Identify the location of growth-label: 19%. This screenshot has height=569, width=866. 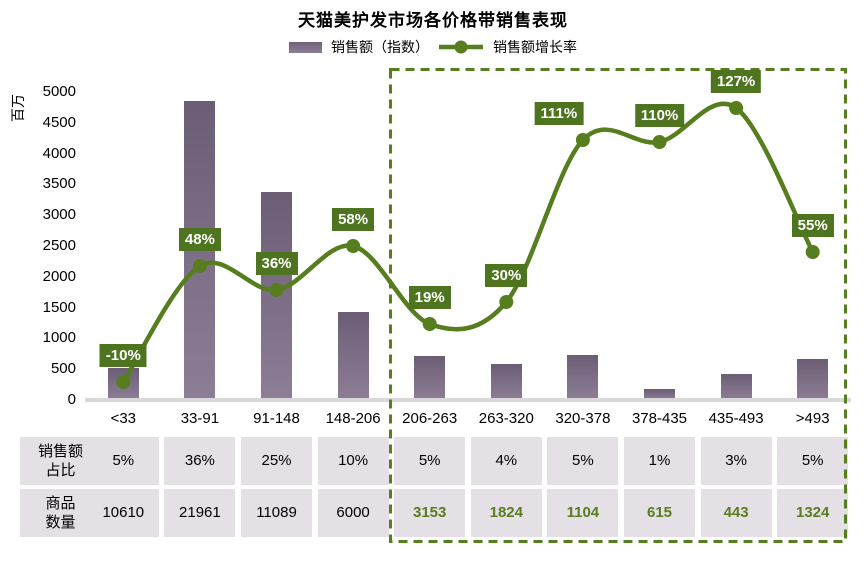
(429, 297).